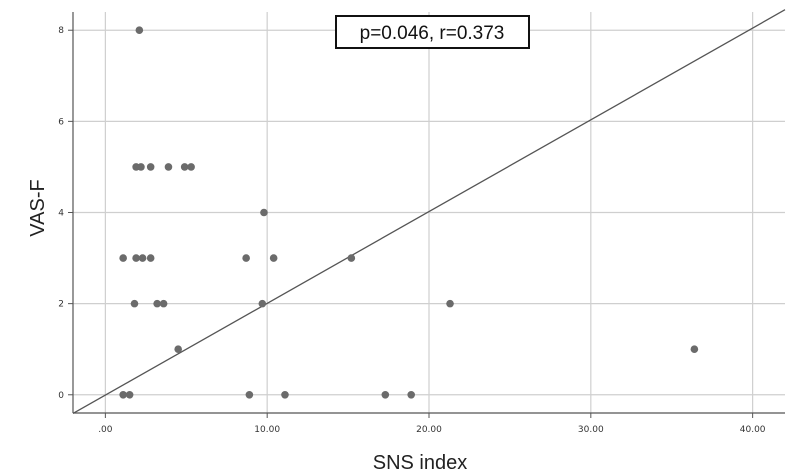 This screenshot has height=475, width=795. Describe the element at coordinates (61, 31) in the screenshot. I see `y-tick-label: 8` at that location.